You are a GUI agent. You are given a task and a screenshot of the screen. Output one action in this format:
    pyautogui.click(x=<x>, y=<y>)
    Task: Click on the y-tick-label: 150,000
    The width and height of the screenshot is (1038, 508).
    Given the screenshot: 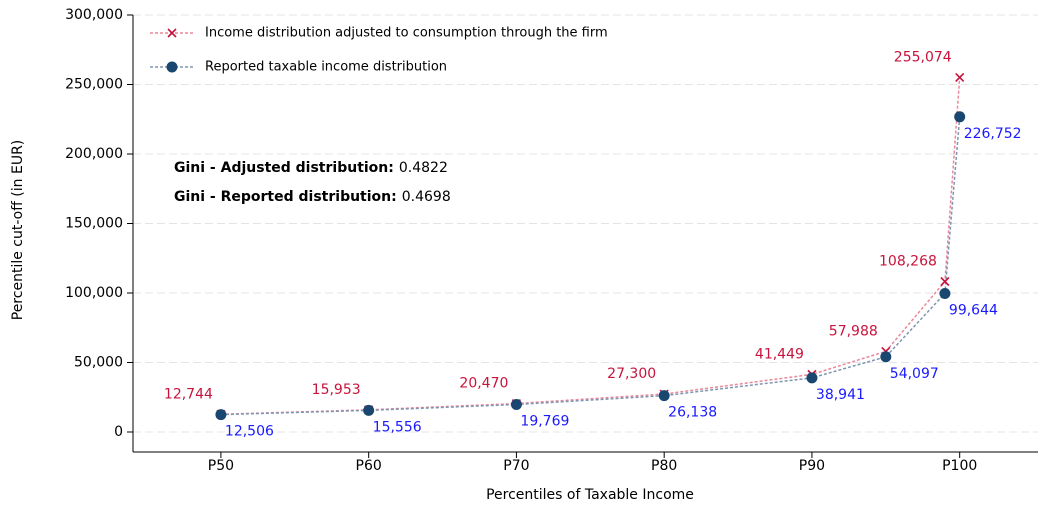 What is the action you would take?
    pyautogui.click(x=94, y=223)
    